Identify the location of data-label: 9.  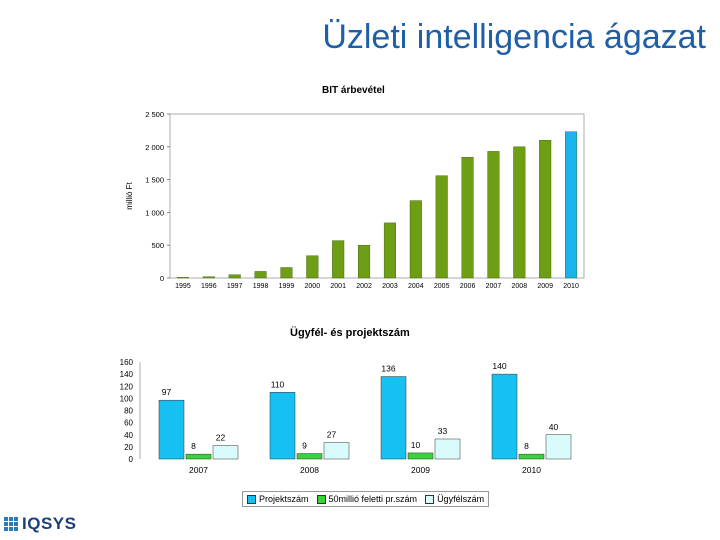
(304, 446).